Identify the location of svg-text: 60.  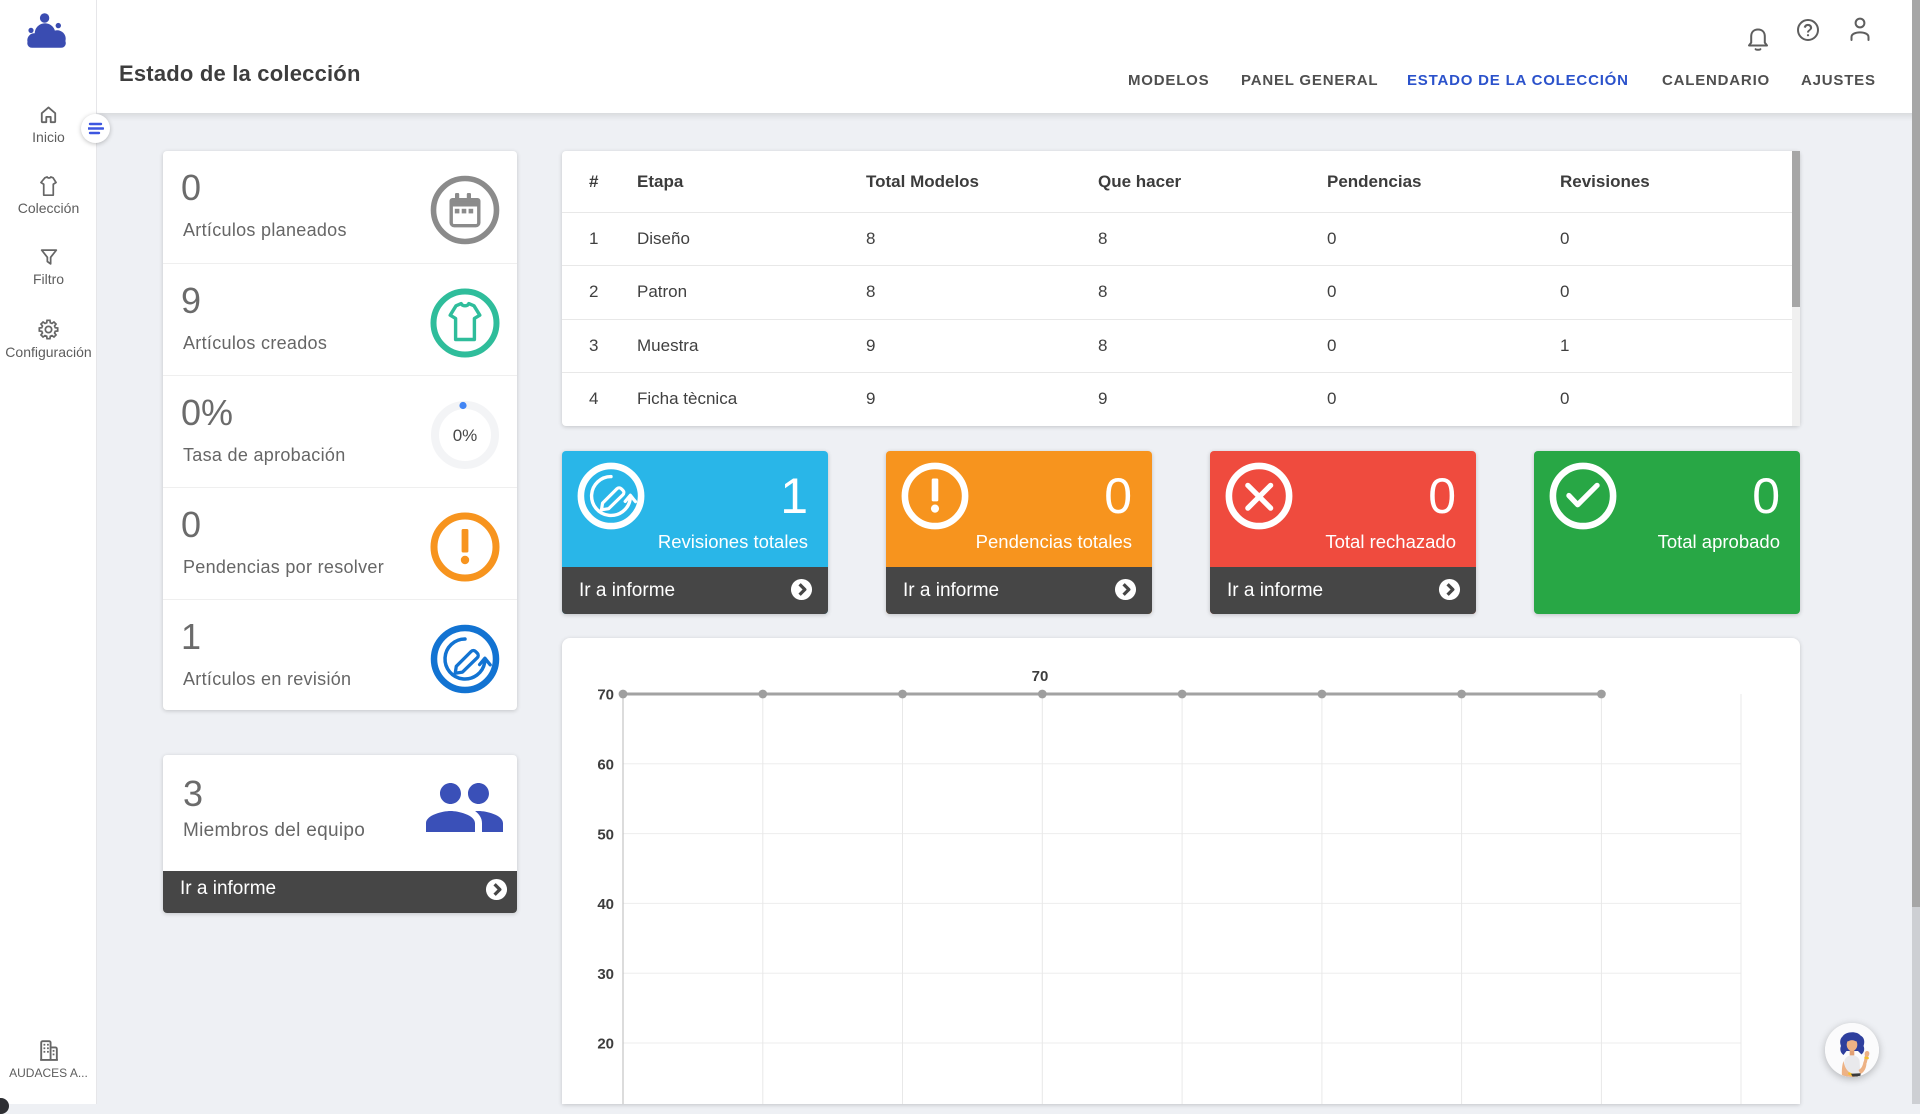
(605, 765).